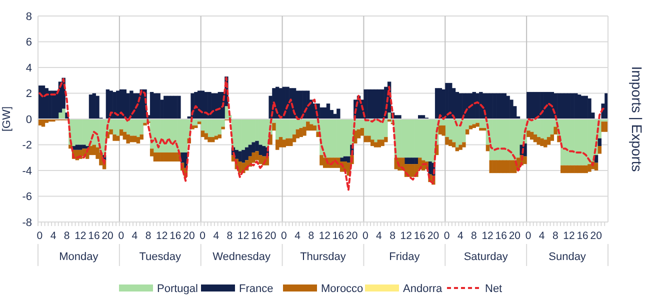  What do you see at coordinates (323, 257) in the screenshot?
I see `text: Thursday` at bounding box center [323, 257].